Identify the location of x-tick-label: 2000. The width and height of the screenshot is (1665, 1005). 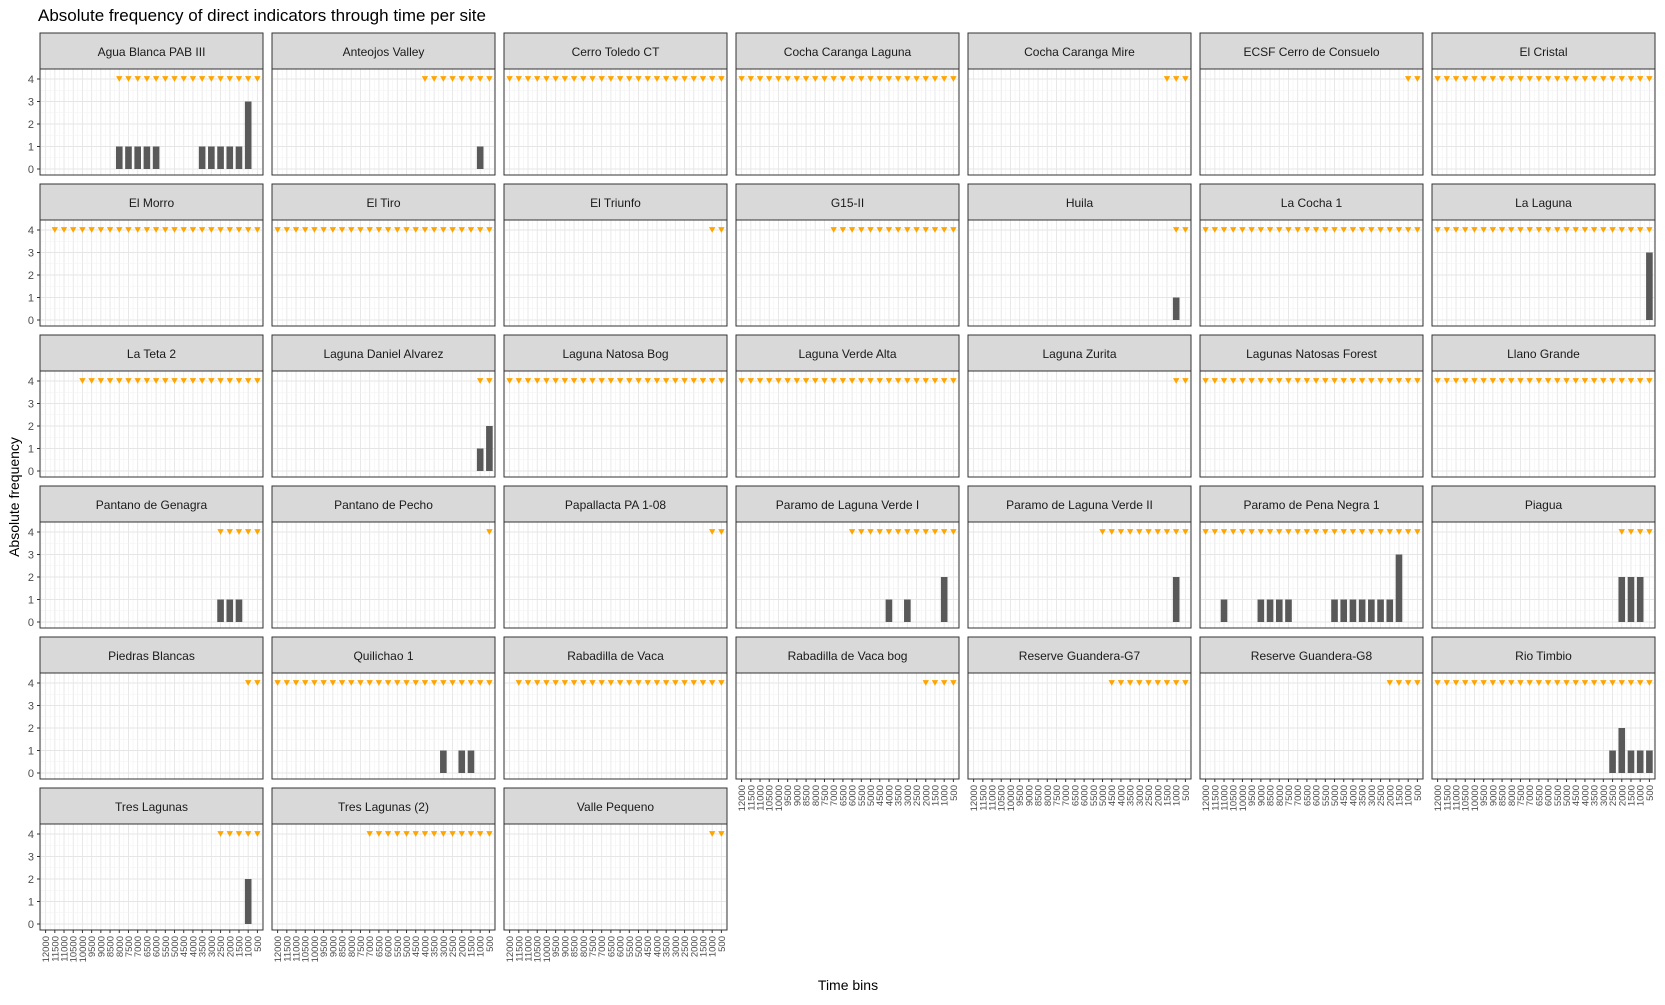
(926, 795).